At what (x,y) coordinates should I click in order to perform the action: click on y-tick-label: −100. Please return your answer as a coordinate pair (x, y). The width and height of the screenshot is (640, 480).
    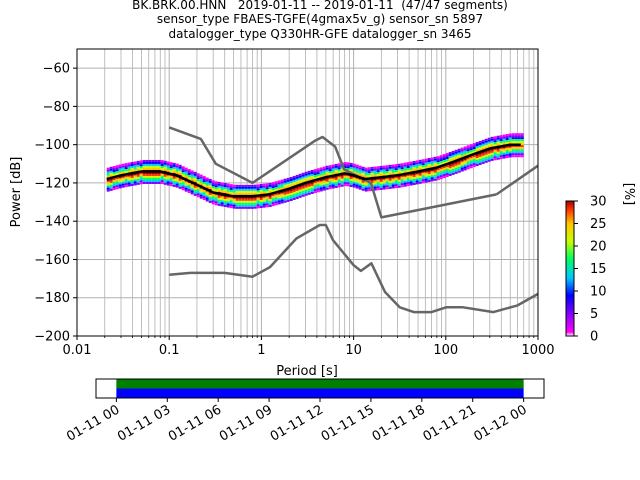
    Looking at the image, I should click on (52, 145).